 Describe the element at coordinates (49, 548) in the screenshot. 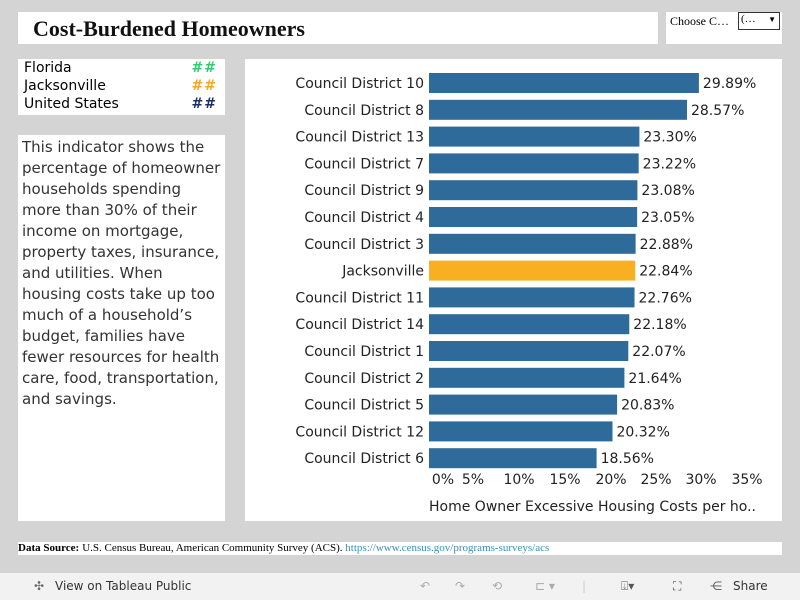

I see `source-label: Data Source:` at that location.